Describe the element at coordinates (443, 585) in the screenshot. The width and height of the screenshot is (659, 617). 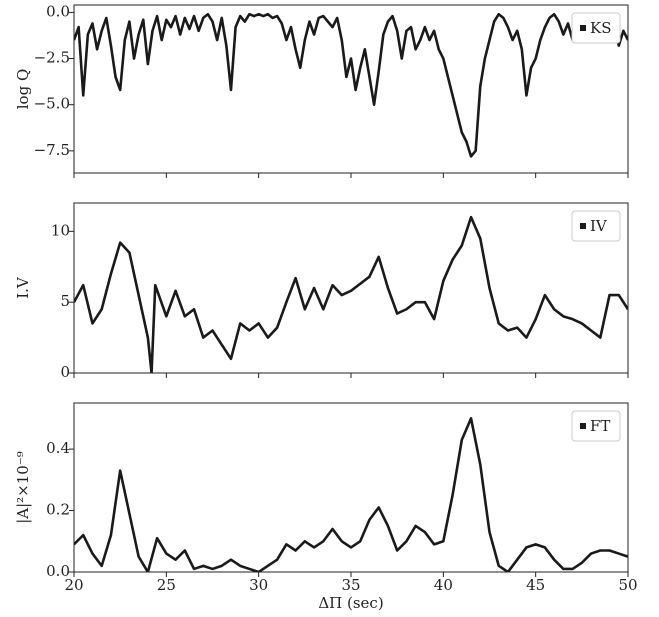
I see `x-tick-label: 40` at that location.